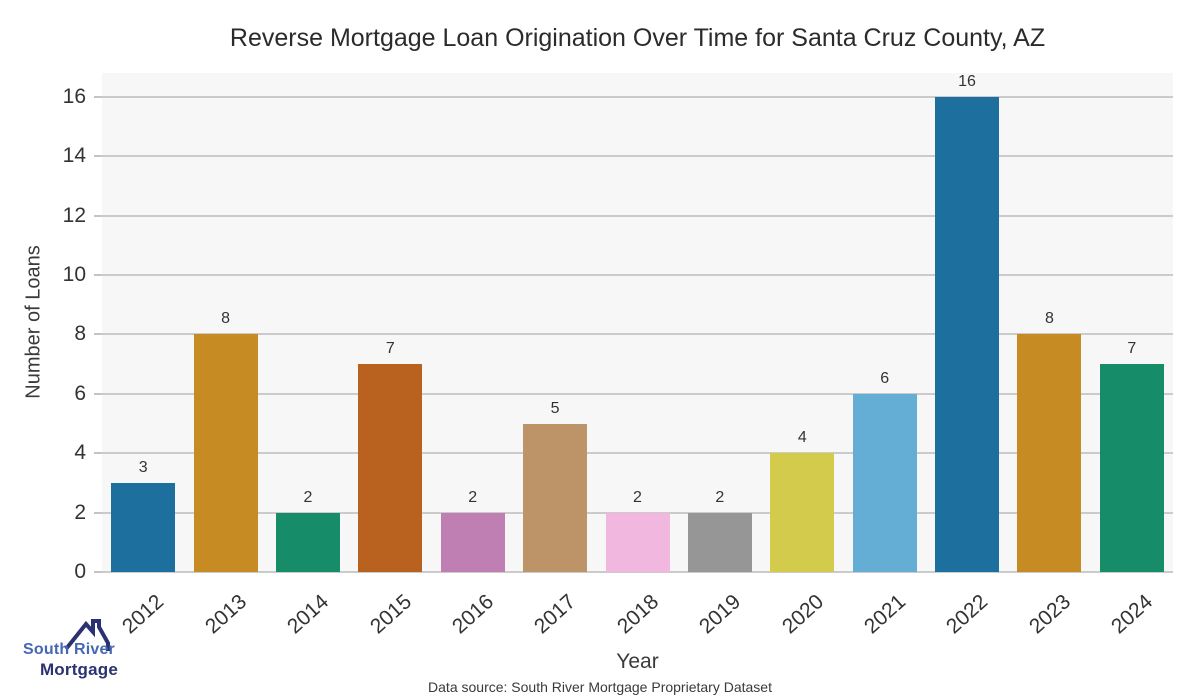 The height and width of the screenshot is (700, 1200). What do you see at coordinates (80, 512) in the screenshot?
I see `y-tick-label: 2` at bounding box center [80, 512].